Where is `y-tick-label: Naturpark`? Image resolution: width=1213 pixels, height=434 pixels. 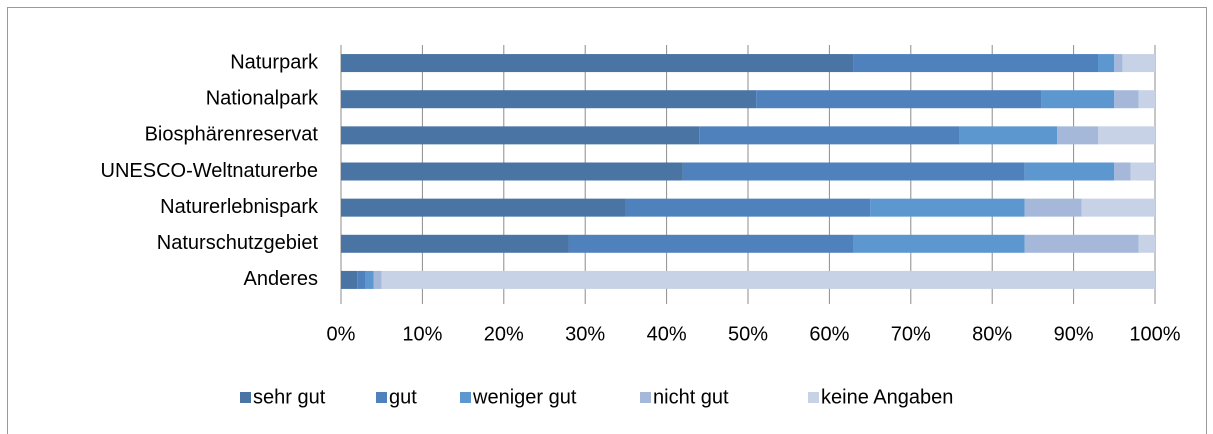 y-tick-label: Naturpark is located at coordinates (274, 62).